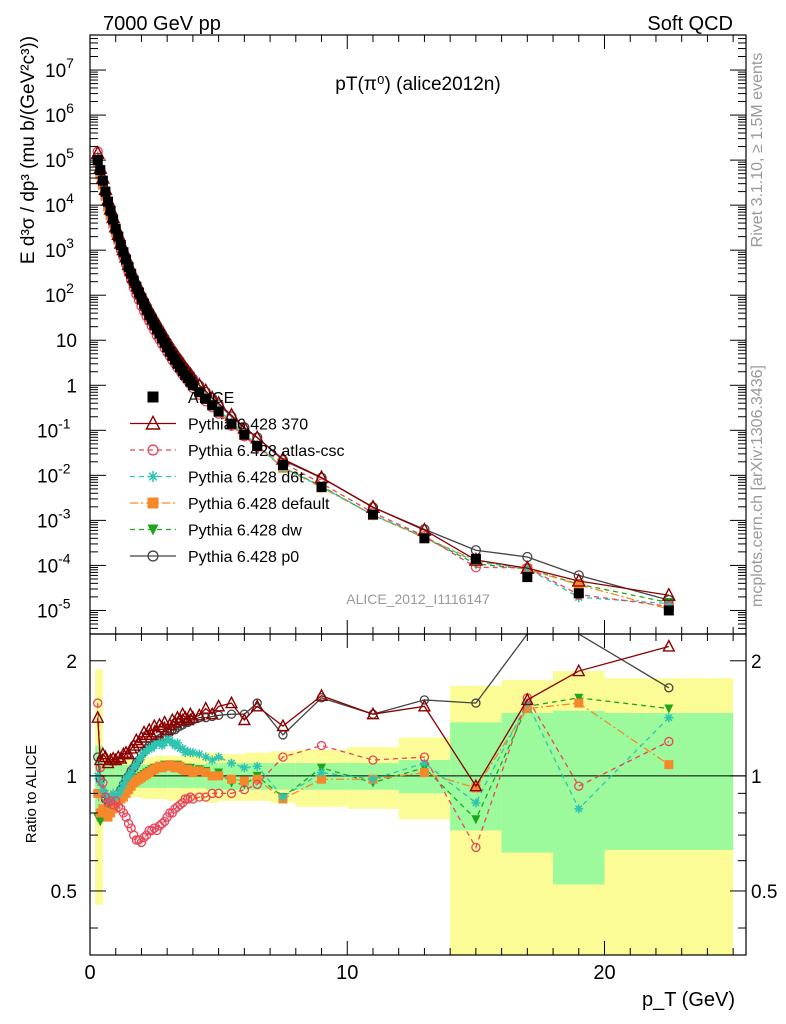 The height and width of the screenshot is (1024, 786). Describe the element at coordinates (246, 478) in the screenshot. I see `legend-label: Pythia 6.428 d6t` at that location.